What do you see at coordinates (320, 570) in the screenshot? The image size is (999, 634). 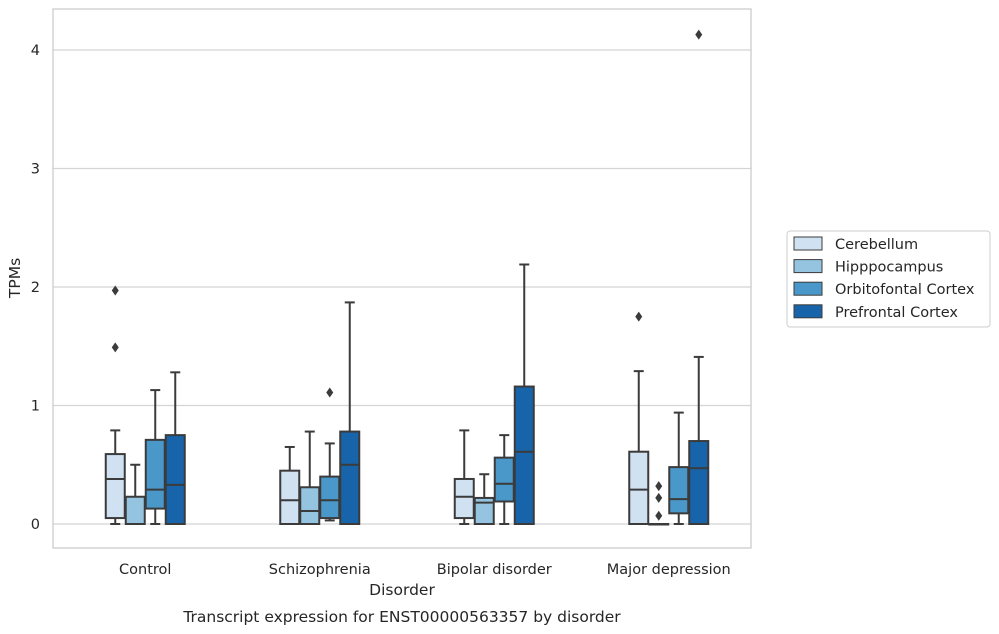 I see `x-tick-label: Schizophrenia` at bounding box center [320, 570].